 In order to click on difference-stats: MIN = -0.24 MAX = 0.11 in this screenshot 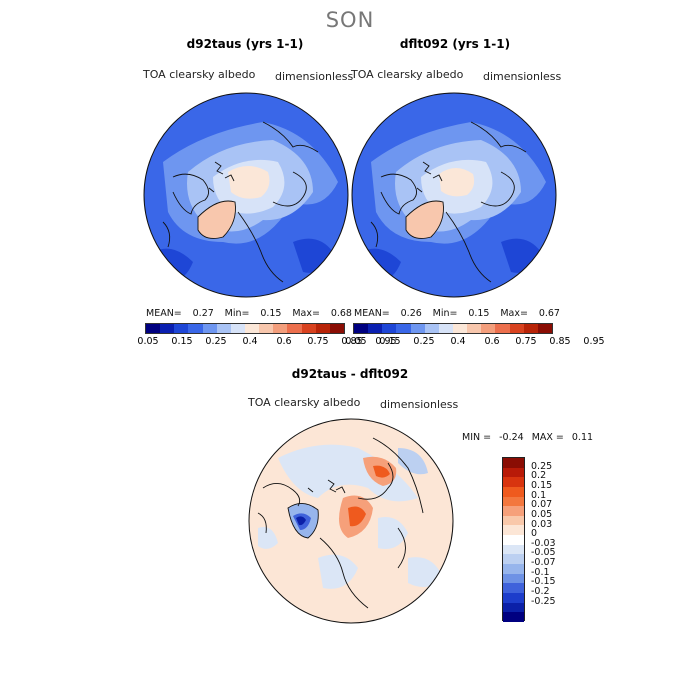, I will do `click(527, 437)`.